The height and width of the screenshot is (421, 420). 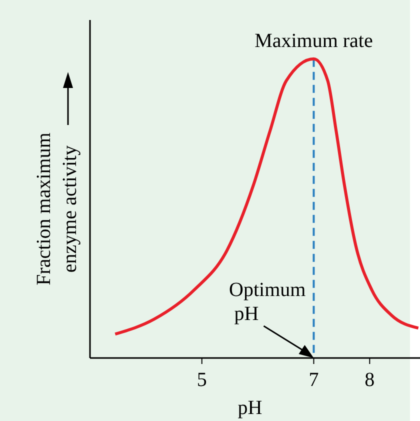 What do you see at coordinates (250, 408) in the screenshot?
I see `x-axis-title: pH` at bounding box center [250, 408].